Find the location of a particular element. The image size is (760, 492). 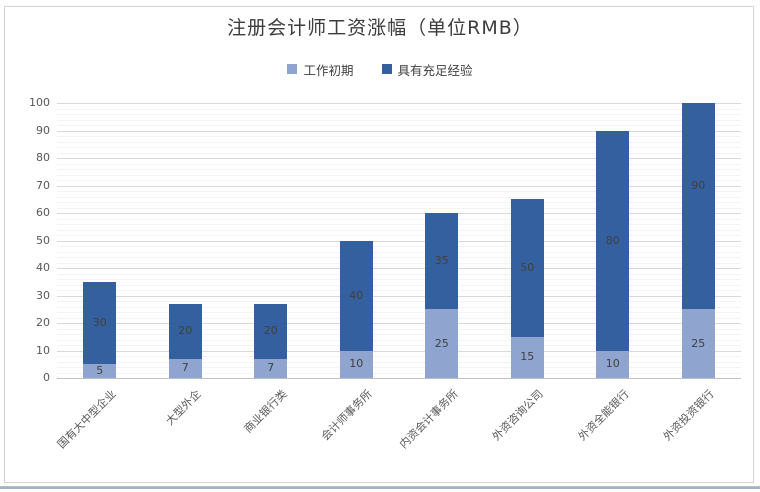

legend-swatch-experienced is located at coordinates (386, 69).